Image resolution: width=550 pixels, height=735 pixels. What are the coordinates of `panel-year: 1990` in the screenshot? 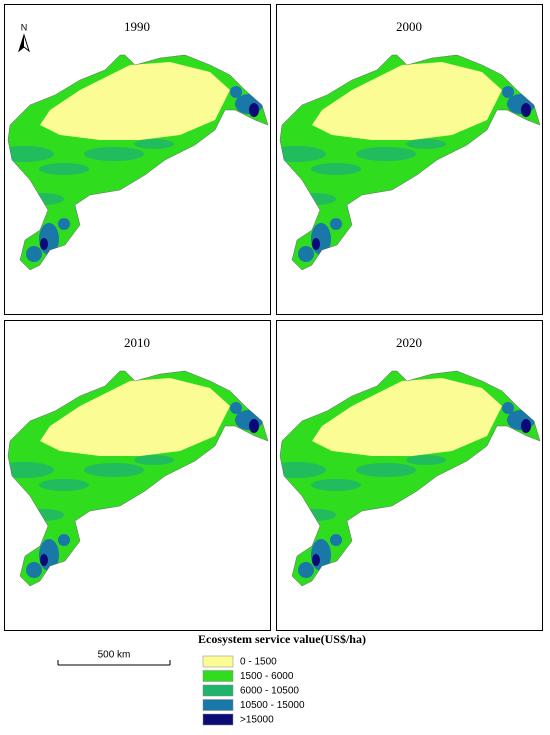 It's located at (137, 26).